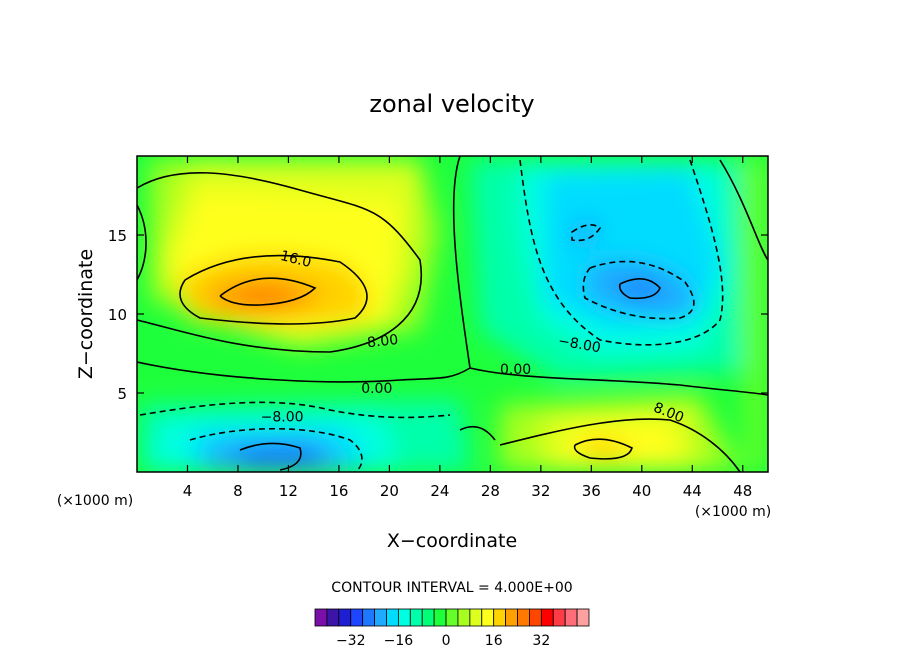 This screenshot has height=658, width=904. I want to click on colorbar-tick-label: 16, so click(494, 641).